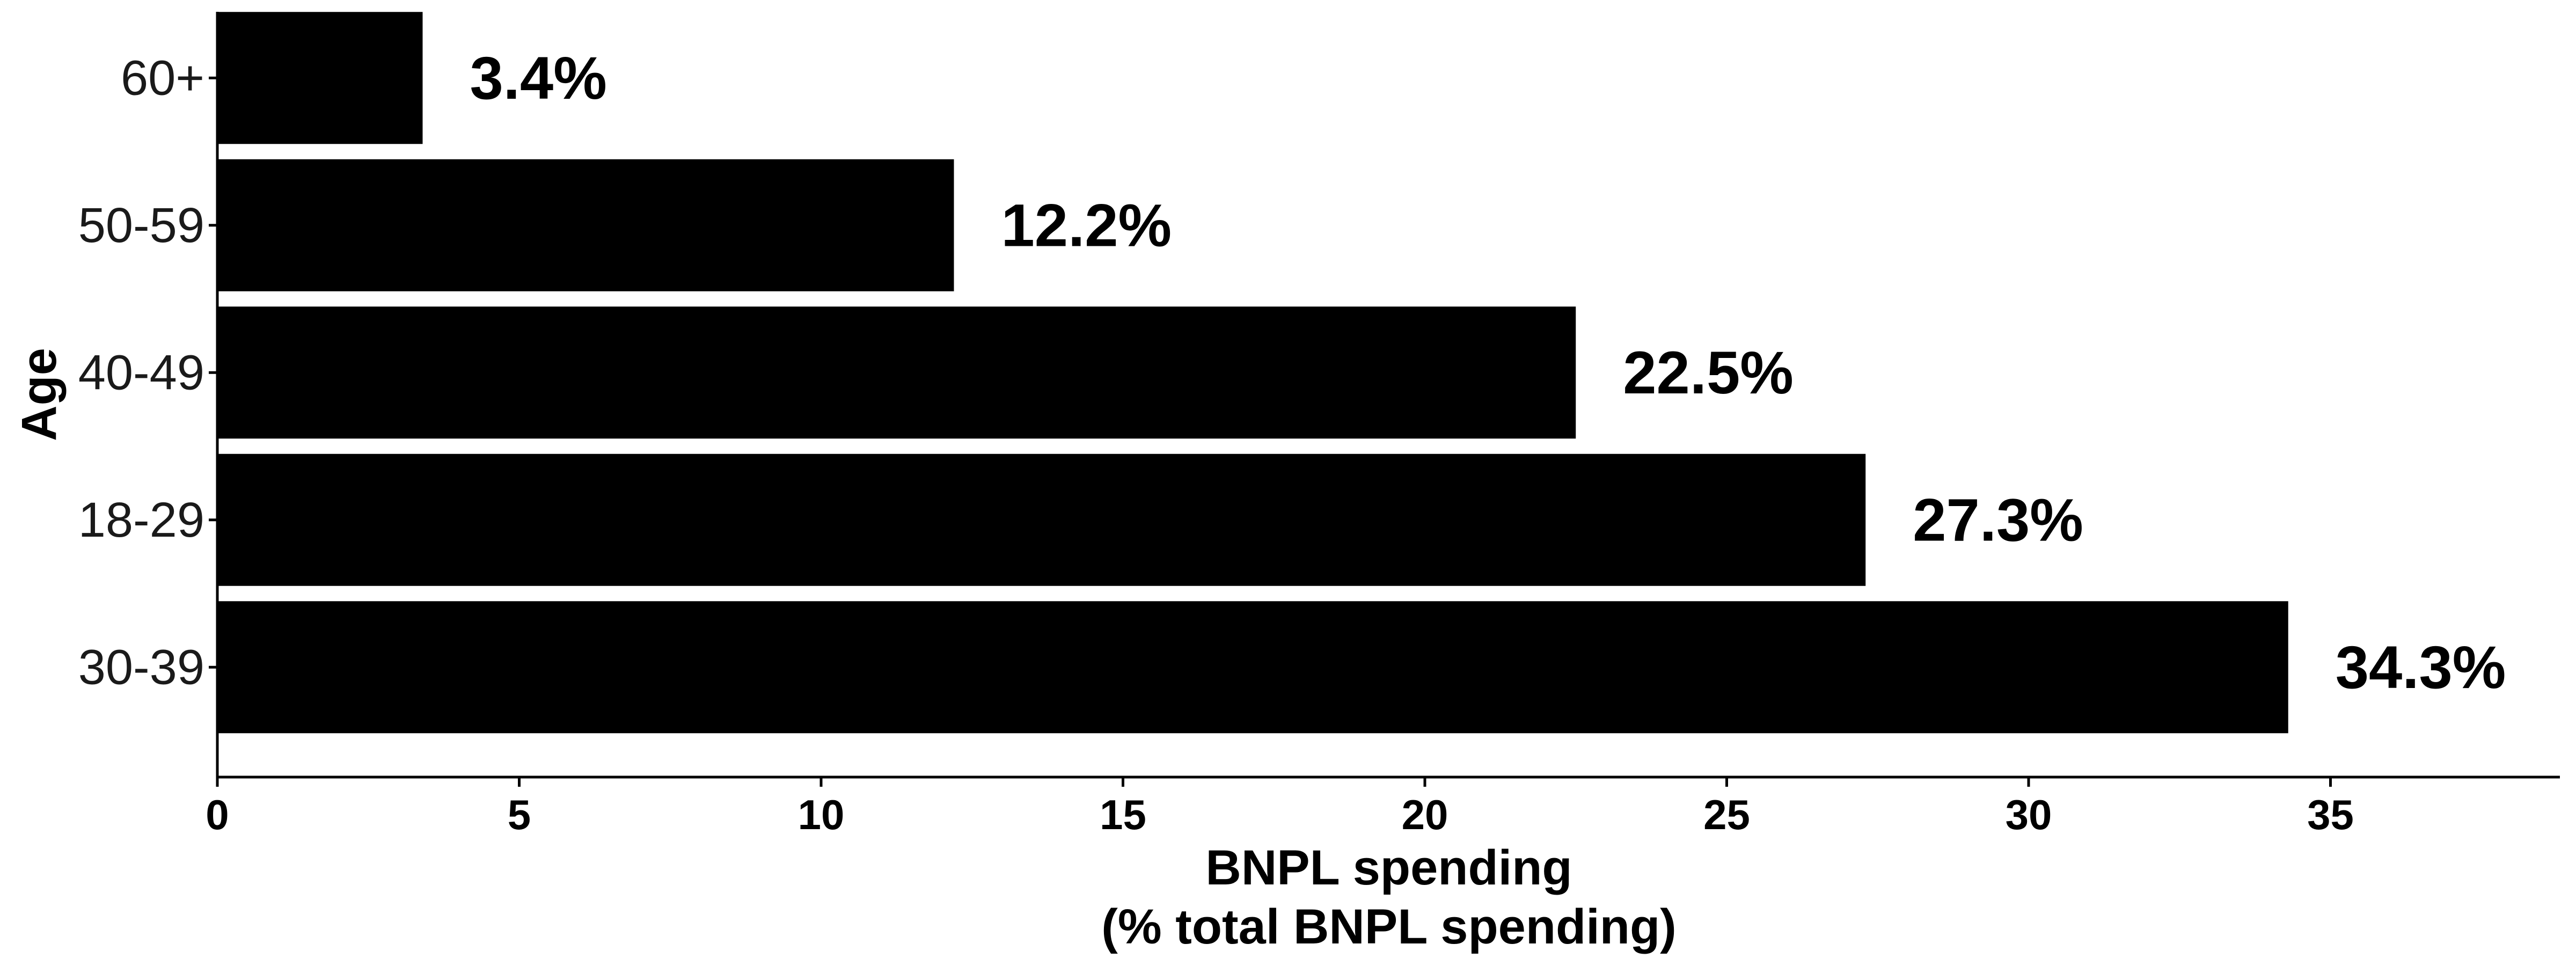  What do you see at coordinates (1998, 519) in the screenshot?
I see `data-label-18-29: 27.3%` at bounding box center [1998, 519].